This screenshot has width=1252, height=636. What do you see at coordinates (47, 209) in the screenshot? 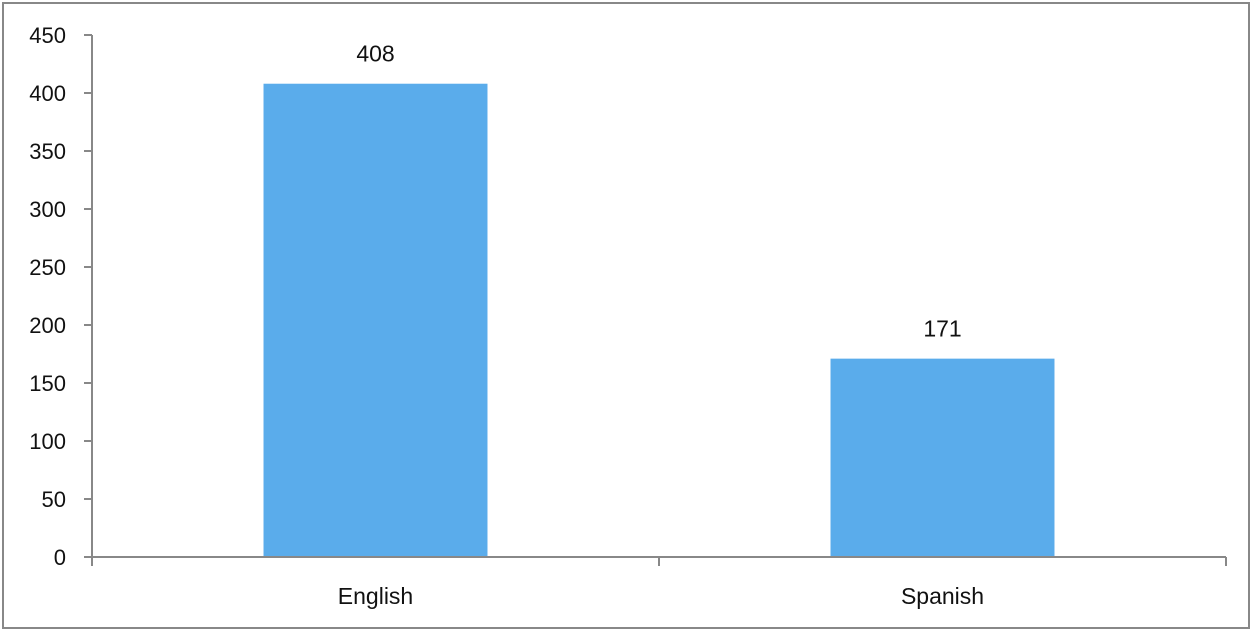
I see `y-tick-label: 300` at bounding box center [47, 209].